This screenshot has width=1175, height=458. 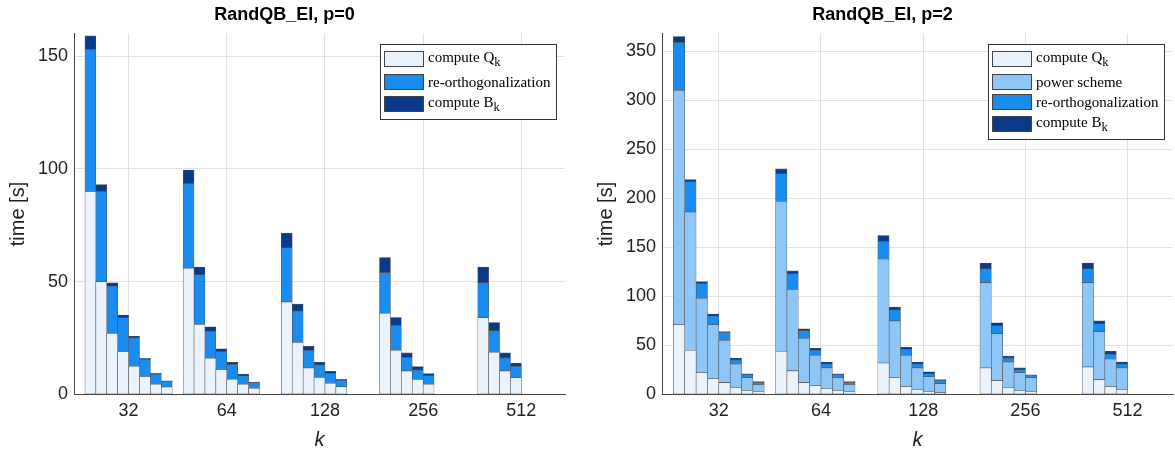 I want to click on y-tick-label: 200, so click(x=641, y=197).